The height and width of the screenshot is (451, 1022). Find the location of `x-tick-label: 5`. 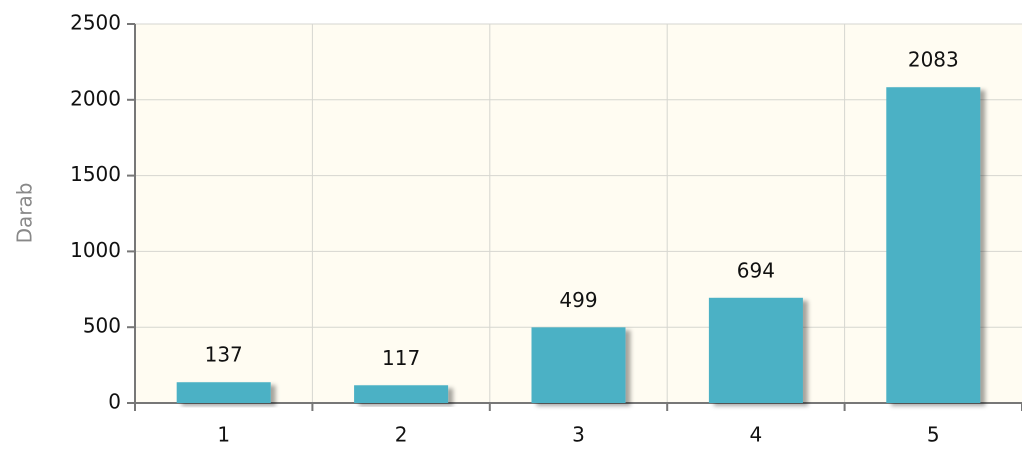

x-tick-label: 5 is located at coordinates (933, 435).